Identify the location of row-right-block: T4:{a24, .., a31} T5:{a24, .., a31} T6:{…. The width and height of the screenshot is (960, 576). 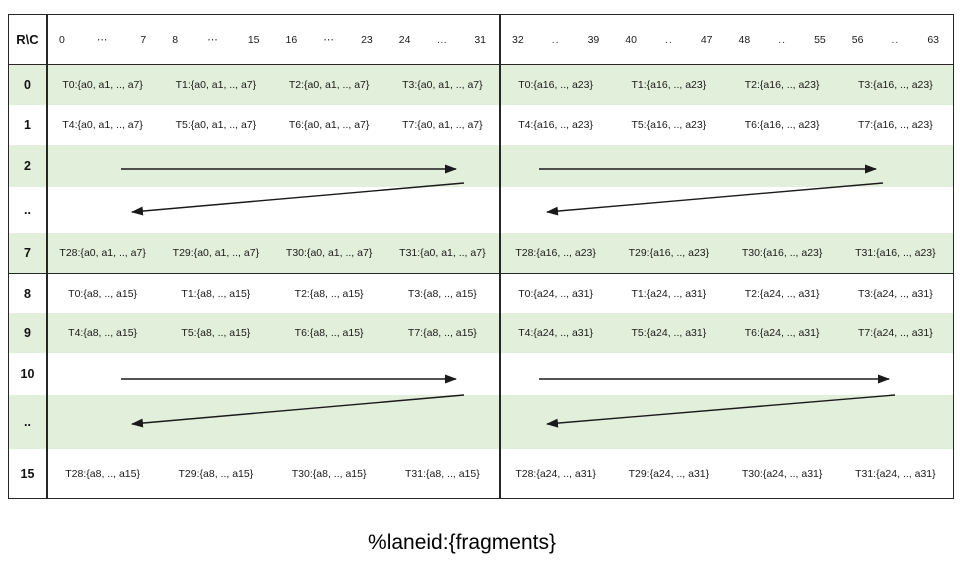
(725, 333).